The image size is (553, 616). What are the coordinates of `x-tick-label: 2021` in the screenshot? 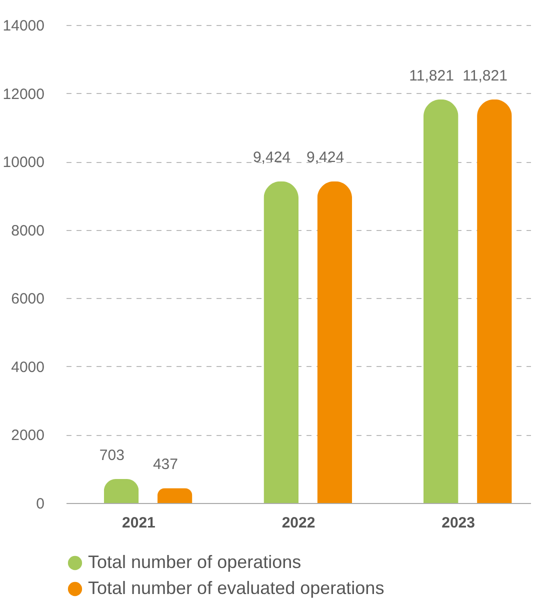 It's located at (139, 523).